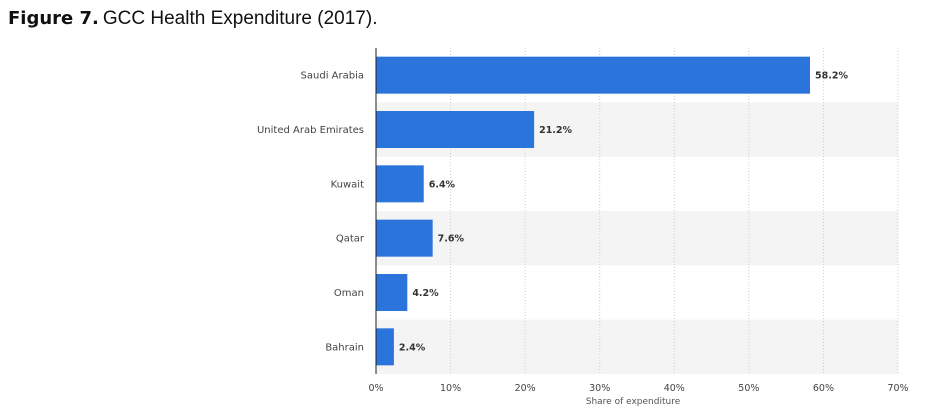 The width and height of the screenshot is (930, 414). I want to click on x-tick-label: 10%, so click(450, 388).